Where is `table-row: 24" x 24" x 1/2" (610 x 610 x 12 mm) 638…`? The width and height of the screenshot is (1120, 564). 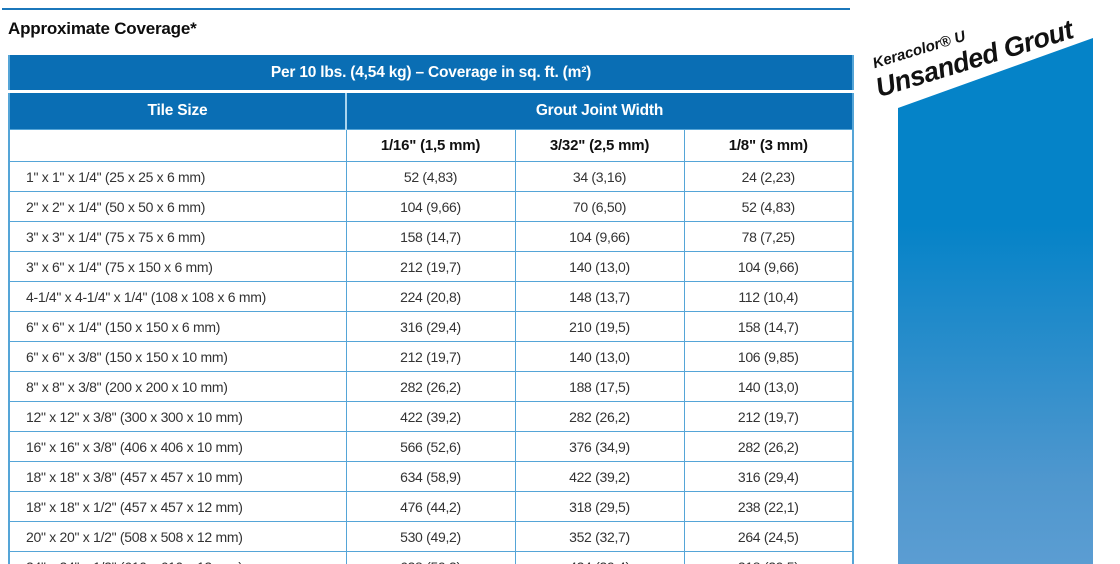
table-row: 24" x 24" x 1/2" (610 x 610 x 12 mm) 638… is located at coordinates (431, 557).